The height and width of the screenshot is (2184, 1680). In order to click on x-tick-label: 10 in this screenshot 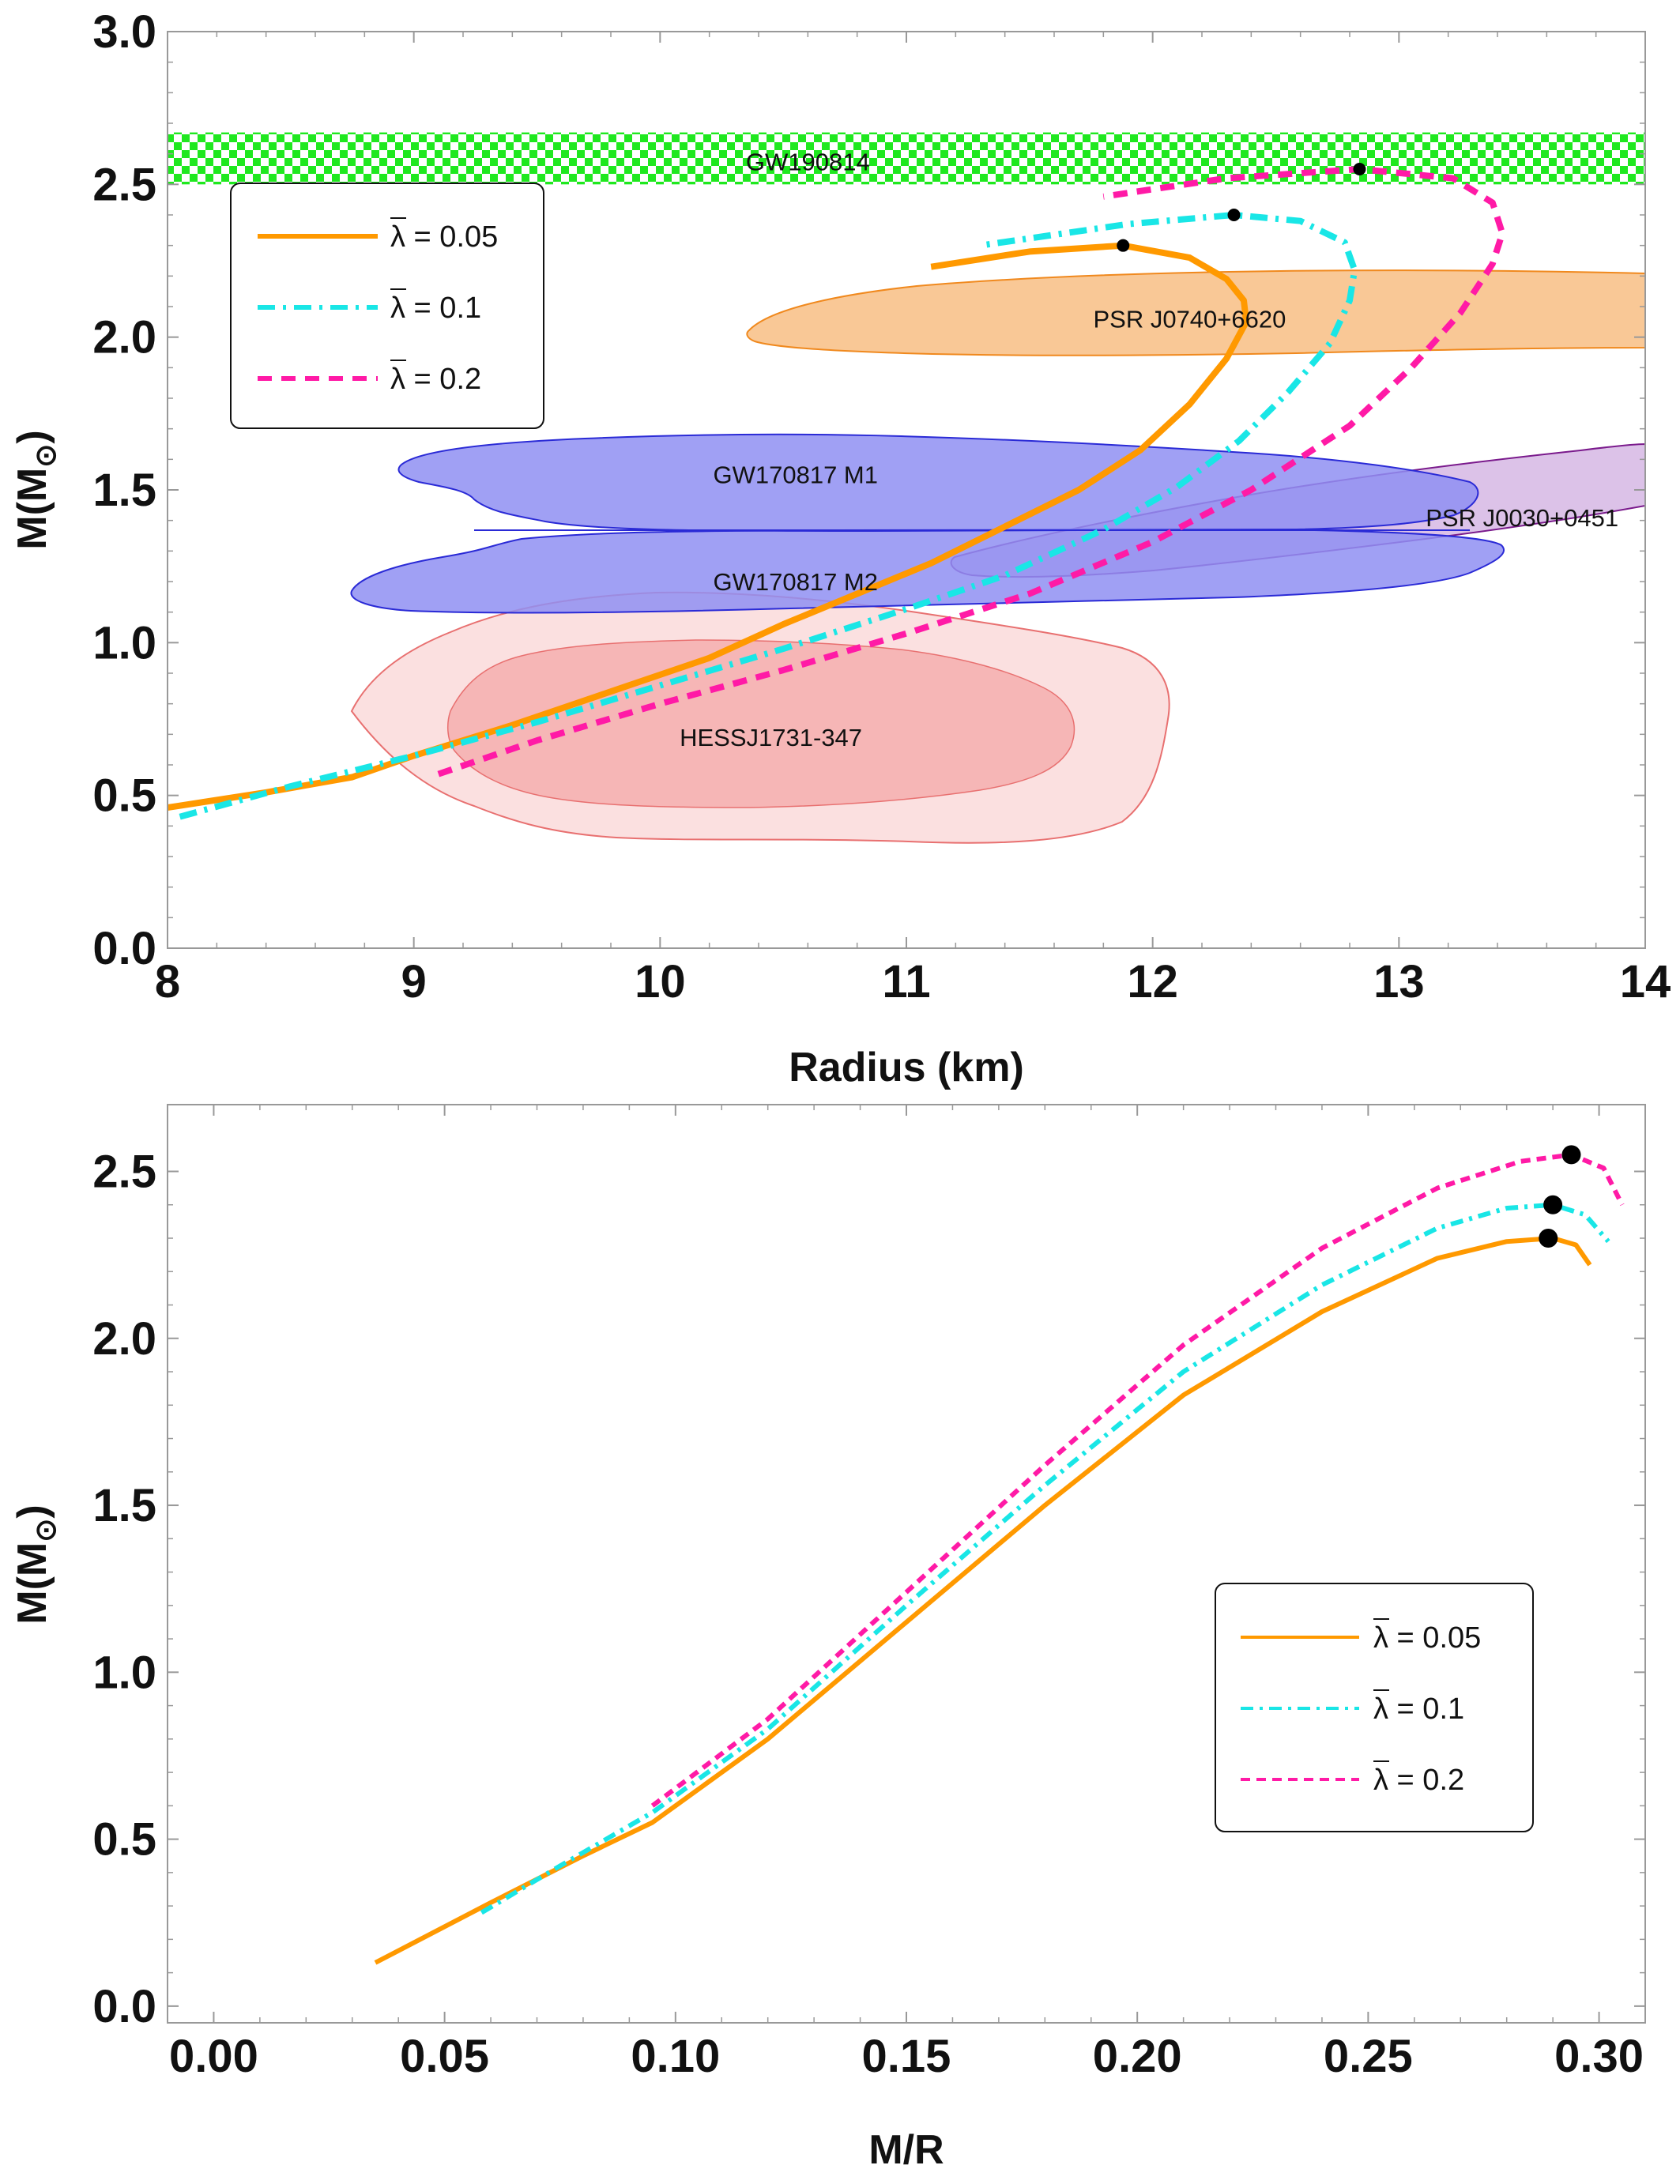, I will do `click(660, 981)`.